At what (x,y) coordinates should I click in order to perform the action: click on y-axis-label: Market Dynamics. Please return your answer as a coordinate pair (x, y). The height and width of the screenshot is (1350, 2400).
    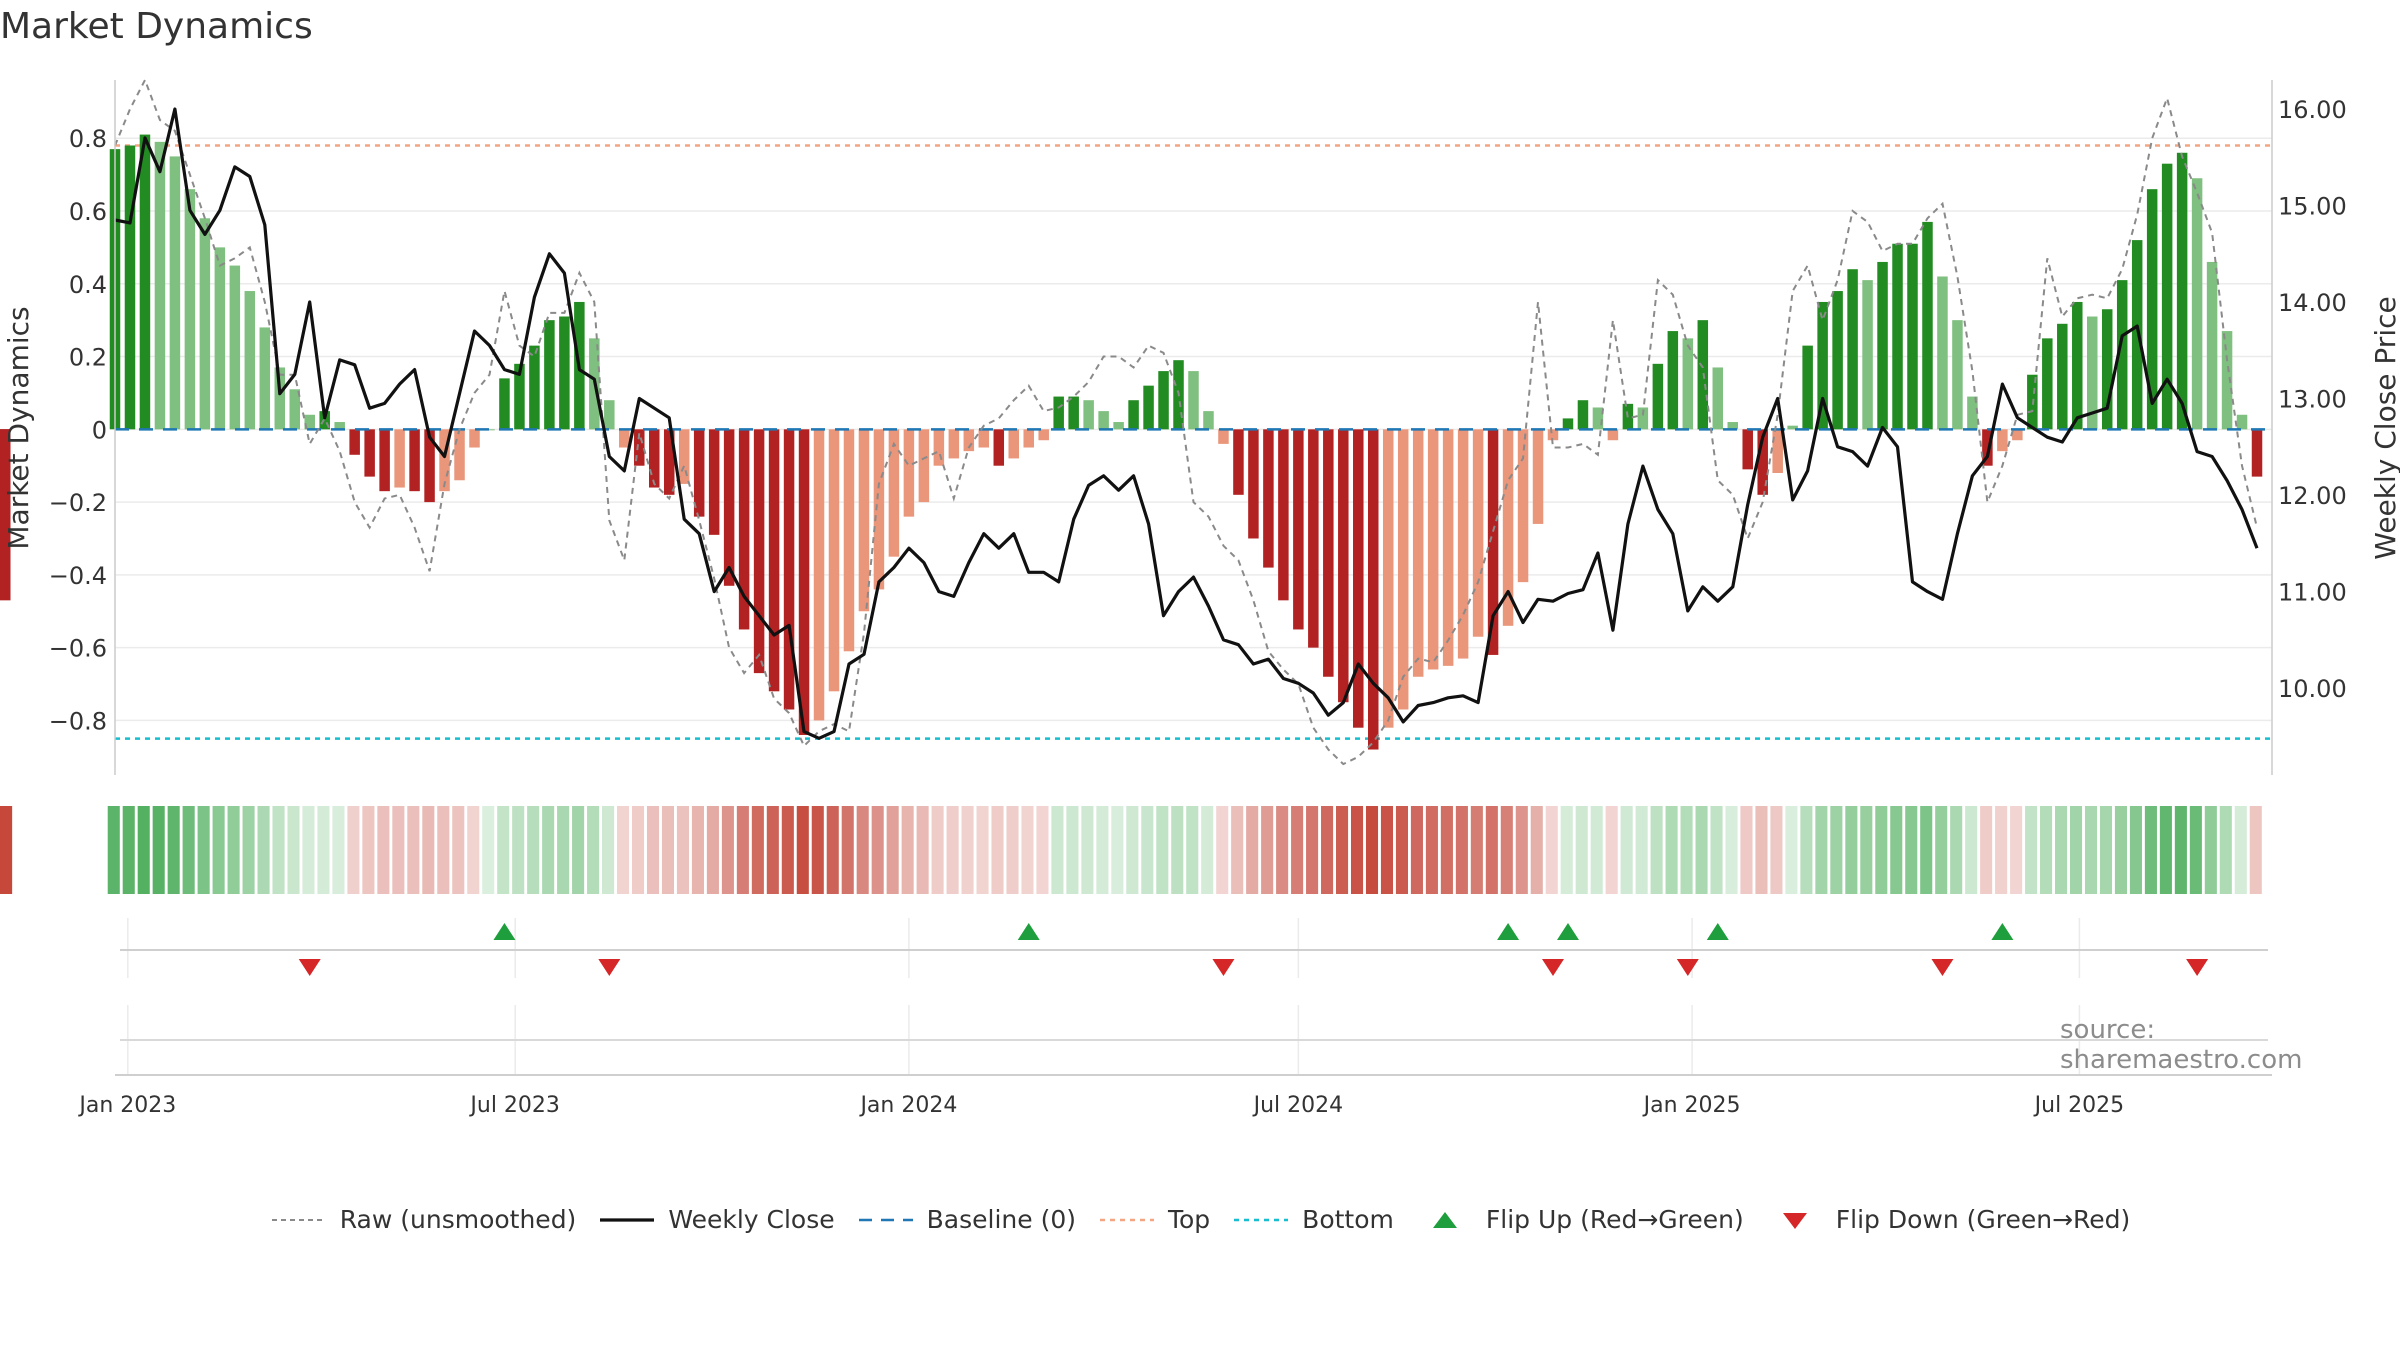
    Looking at the image, I should click on (18, 427).